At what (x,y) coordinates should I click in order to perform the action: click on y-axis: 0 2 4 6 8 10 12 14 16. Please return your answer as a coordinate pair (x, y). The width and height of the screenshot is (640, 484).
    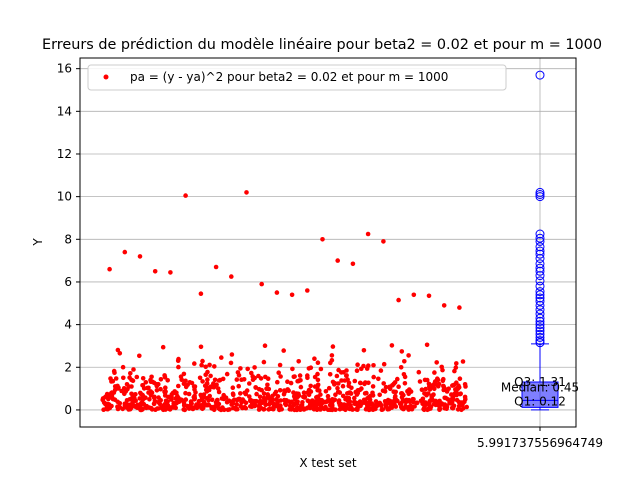
    Looking at the image, I should click on (68, 239).